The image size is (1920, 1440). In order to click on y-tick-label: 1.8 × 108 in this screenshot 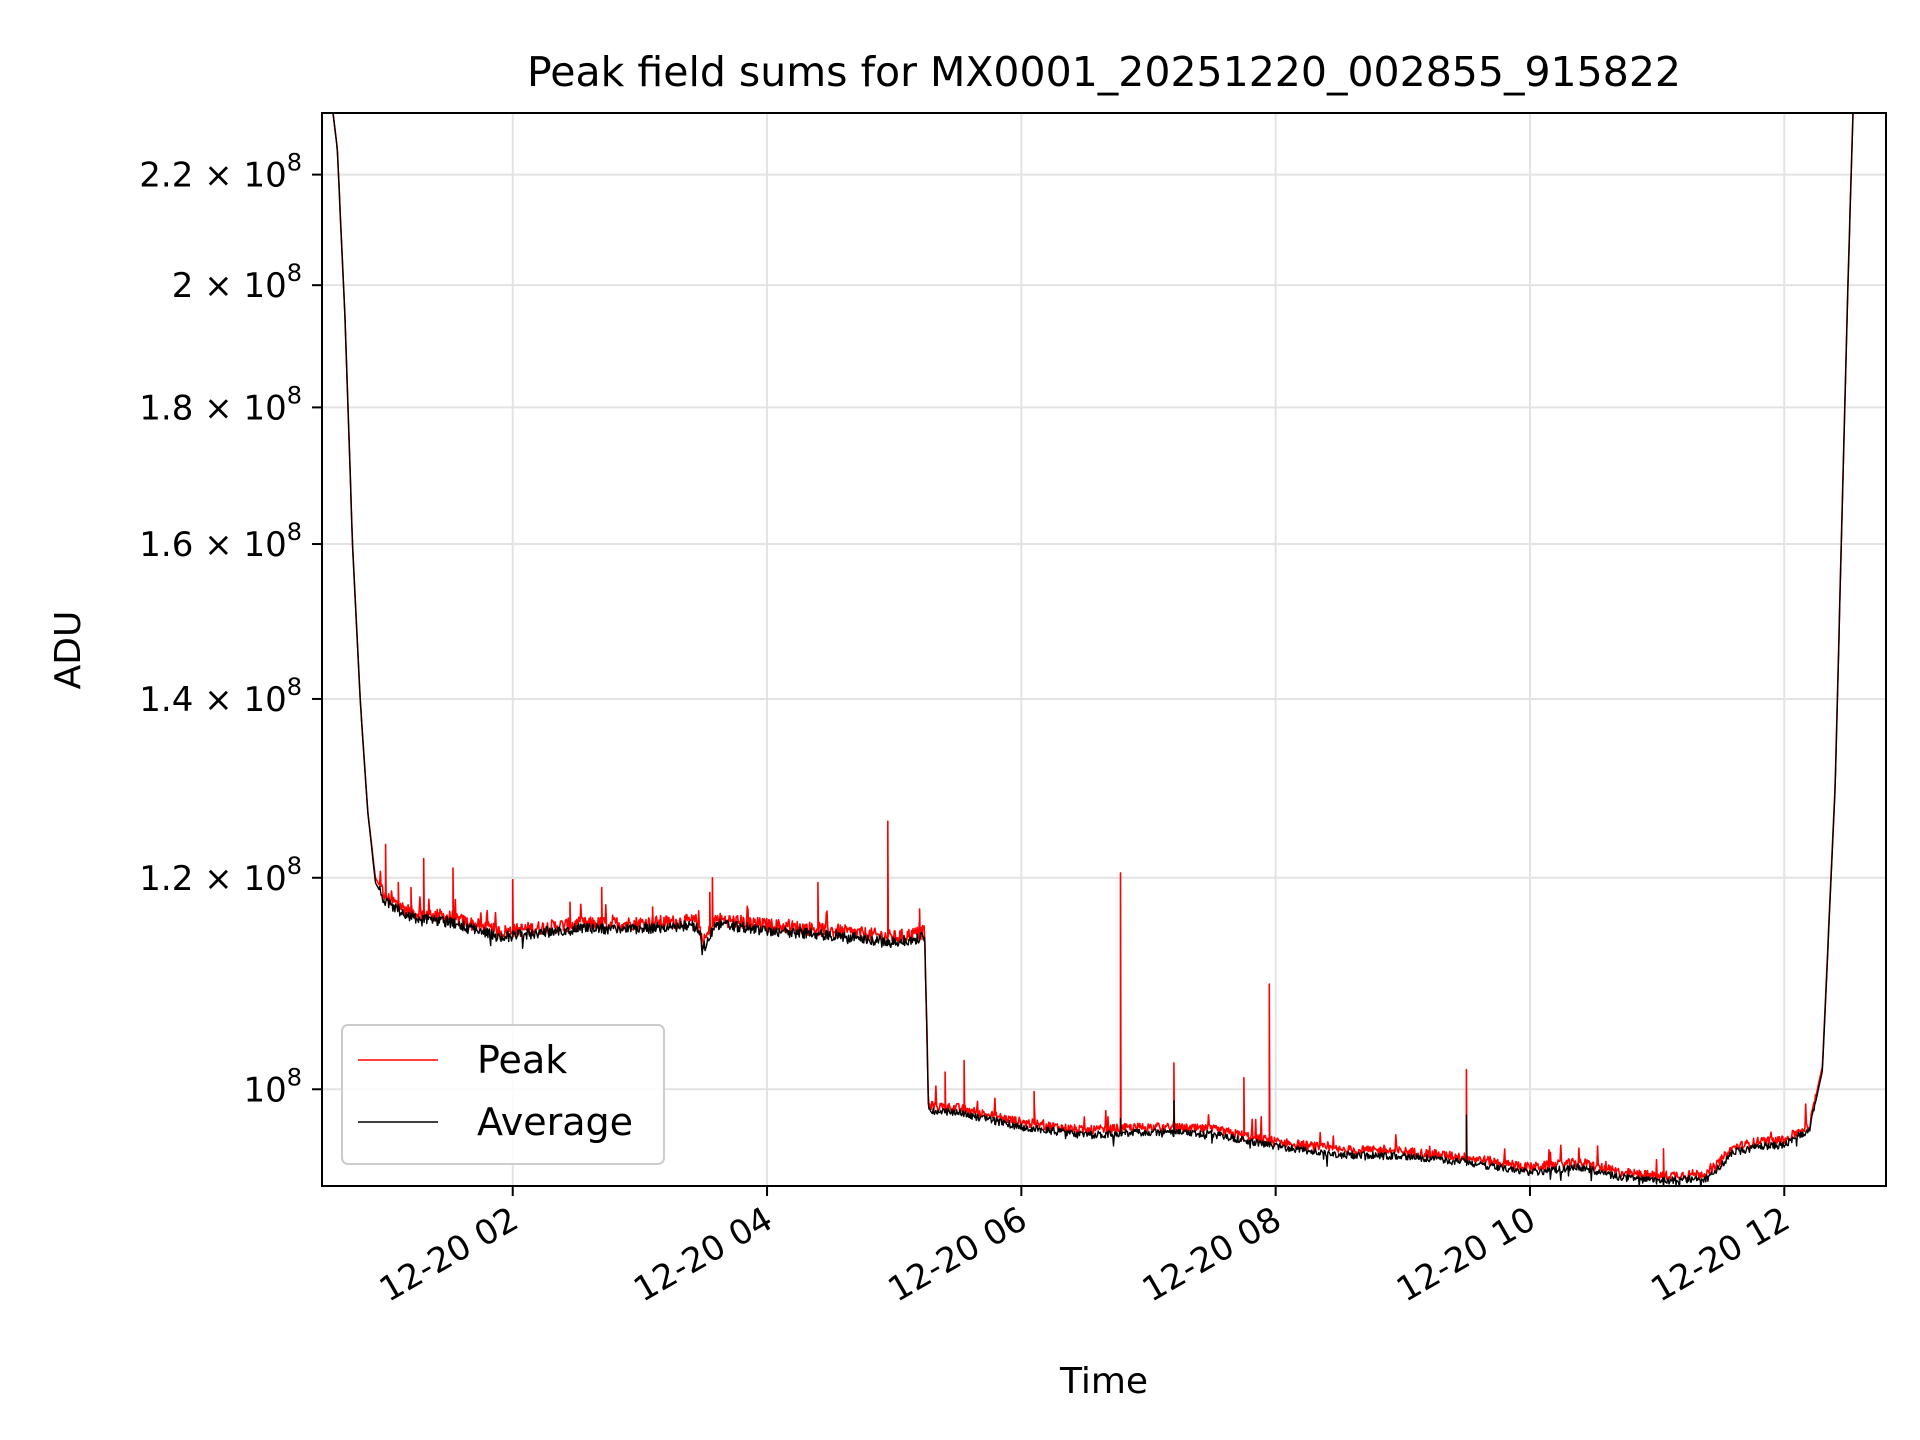, I will do `click(220, 404)`.